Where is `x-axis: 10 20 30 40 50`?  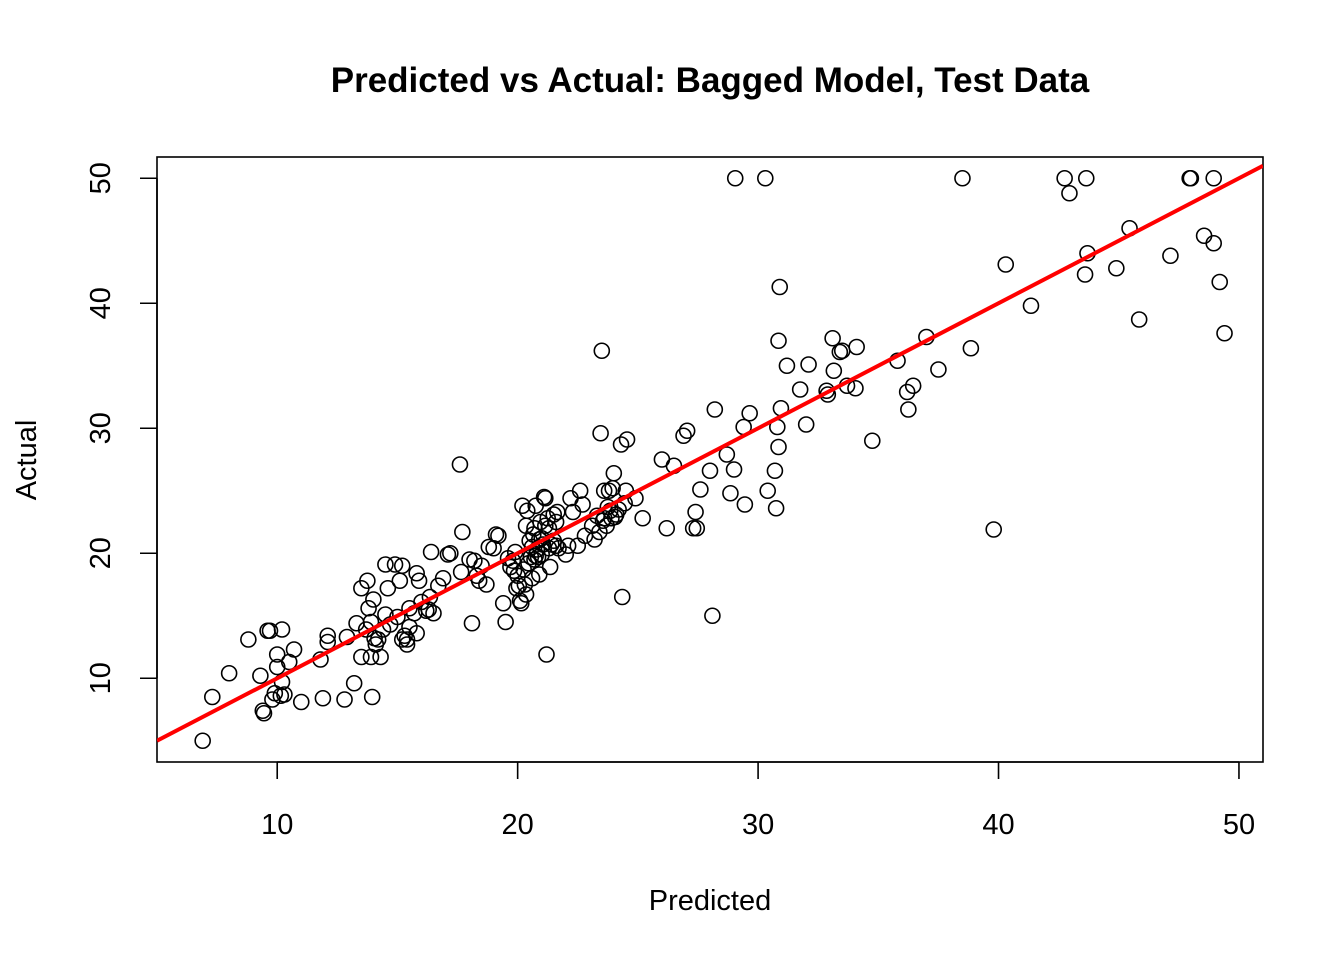
x-axis: 10 20 30 40 50 is located at coordinates (758, 801).